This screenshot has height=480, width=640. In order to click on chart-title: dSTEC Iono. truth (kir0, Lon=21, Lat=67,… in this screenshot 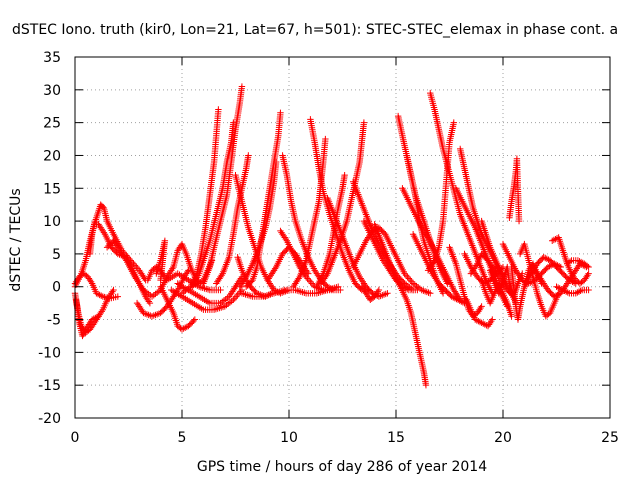, I will do `click(315, 30)`.